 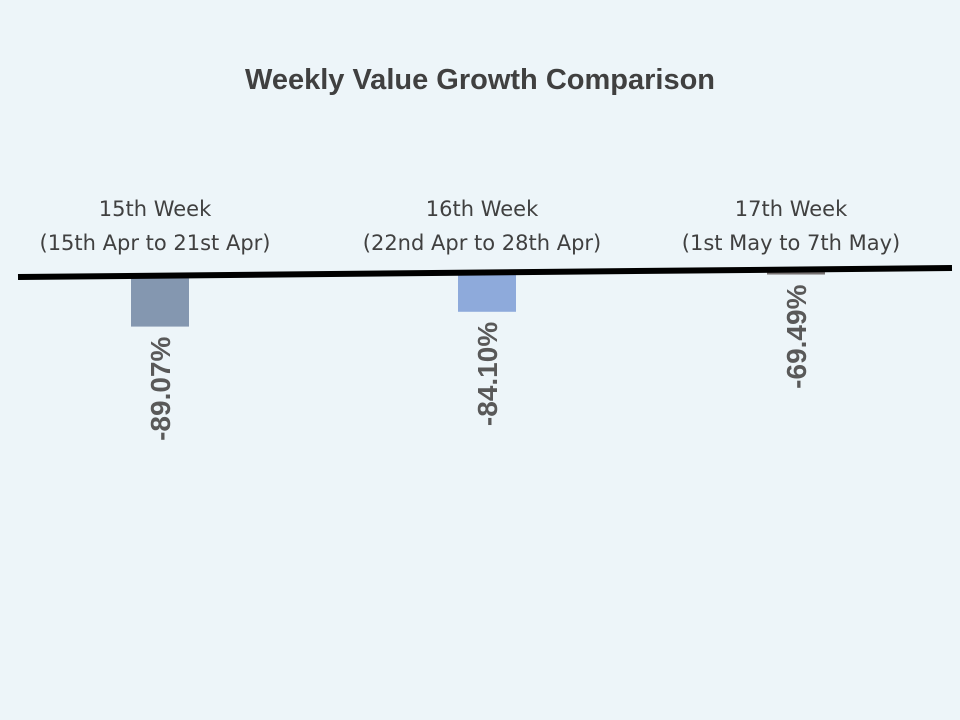 I want to click on category-label-1-line2: (15th Apr to 21st Apr), so click(x=155, y=243).